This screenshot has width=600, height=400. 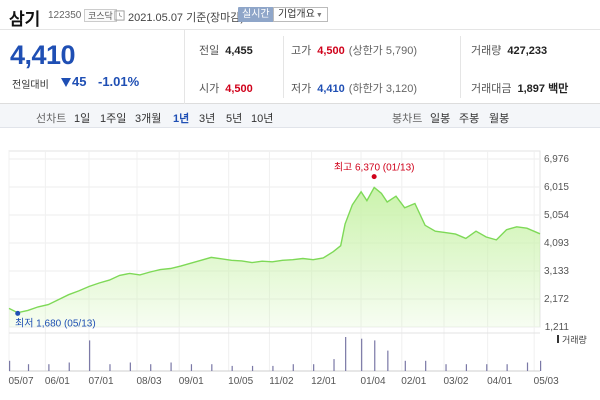 I want to click on period-10y: 10년, so click(x=262, y=119).